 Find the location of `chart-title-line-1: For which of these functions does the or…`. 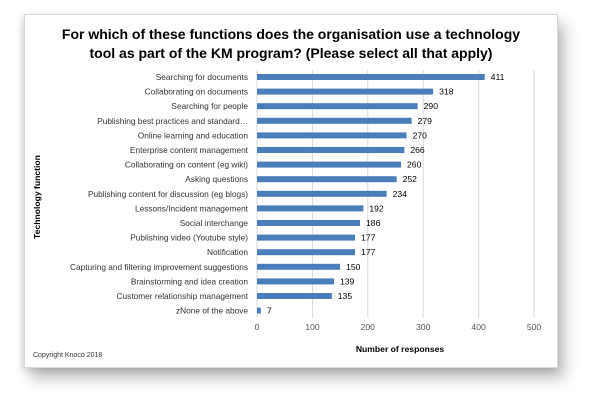

chart-title-line-1: For which of these functions does the or… is located at coordinates (291, 34).